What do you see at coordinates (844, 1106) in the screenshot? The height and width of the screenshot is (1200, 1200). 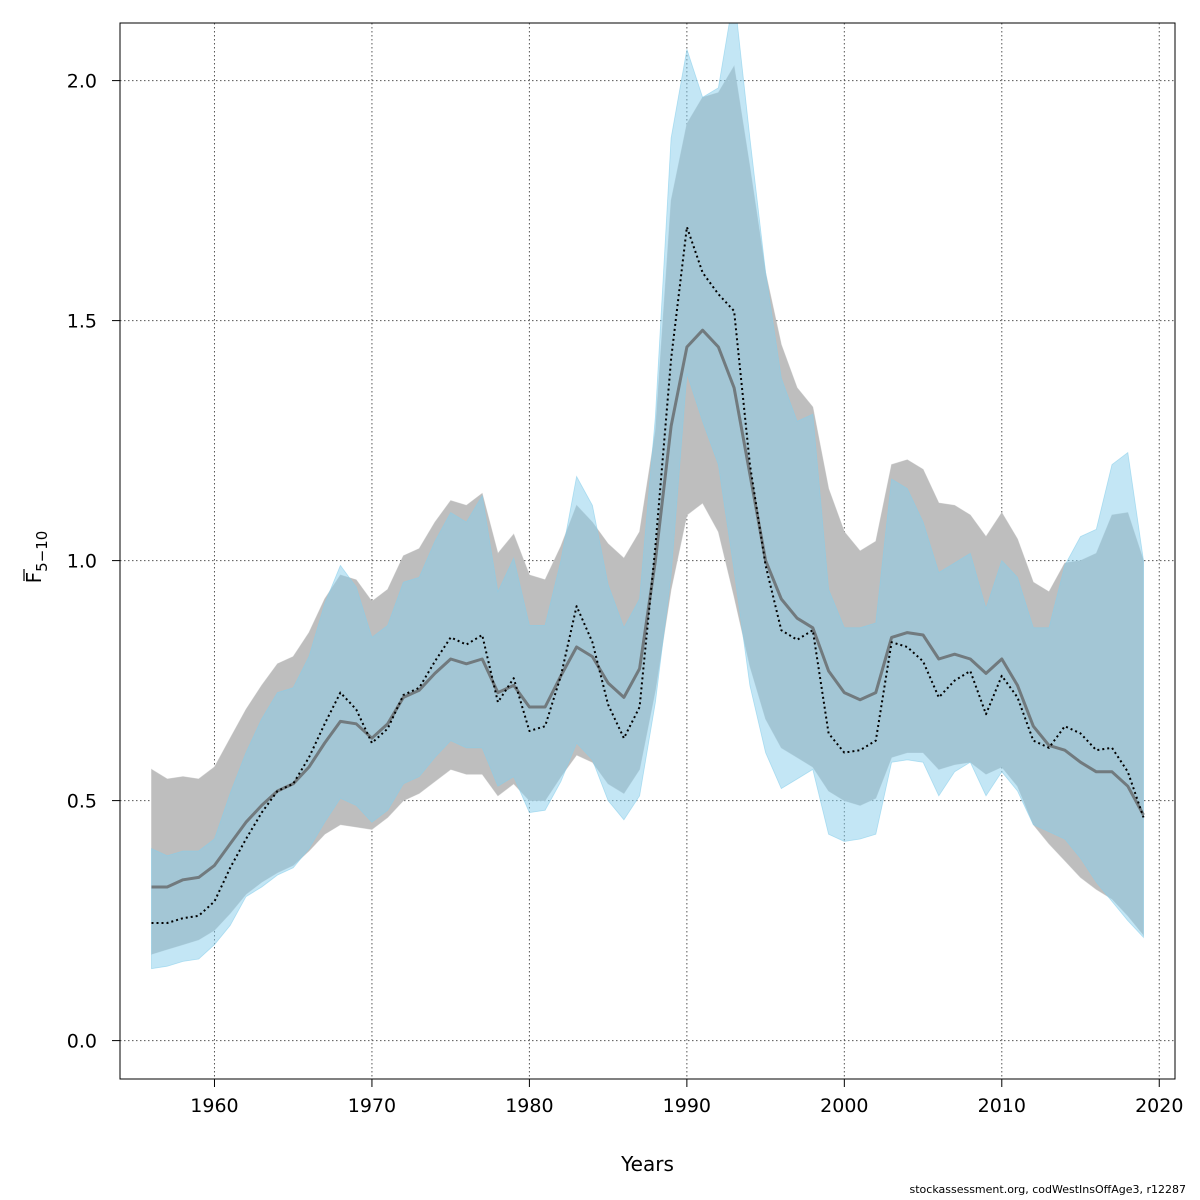 I see `x-tick-label: 2000` at bounding box center [844, 1106].